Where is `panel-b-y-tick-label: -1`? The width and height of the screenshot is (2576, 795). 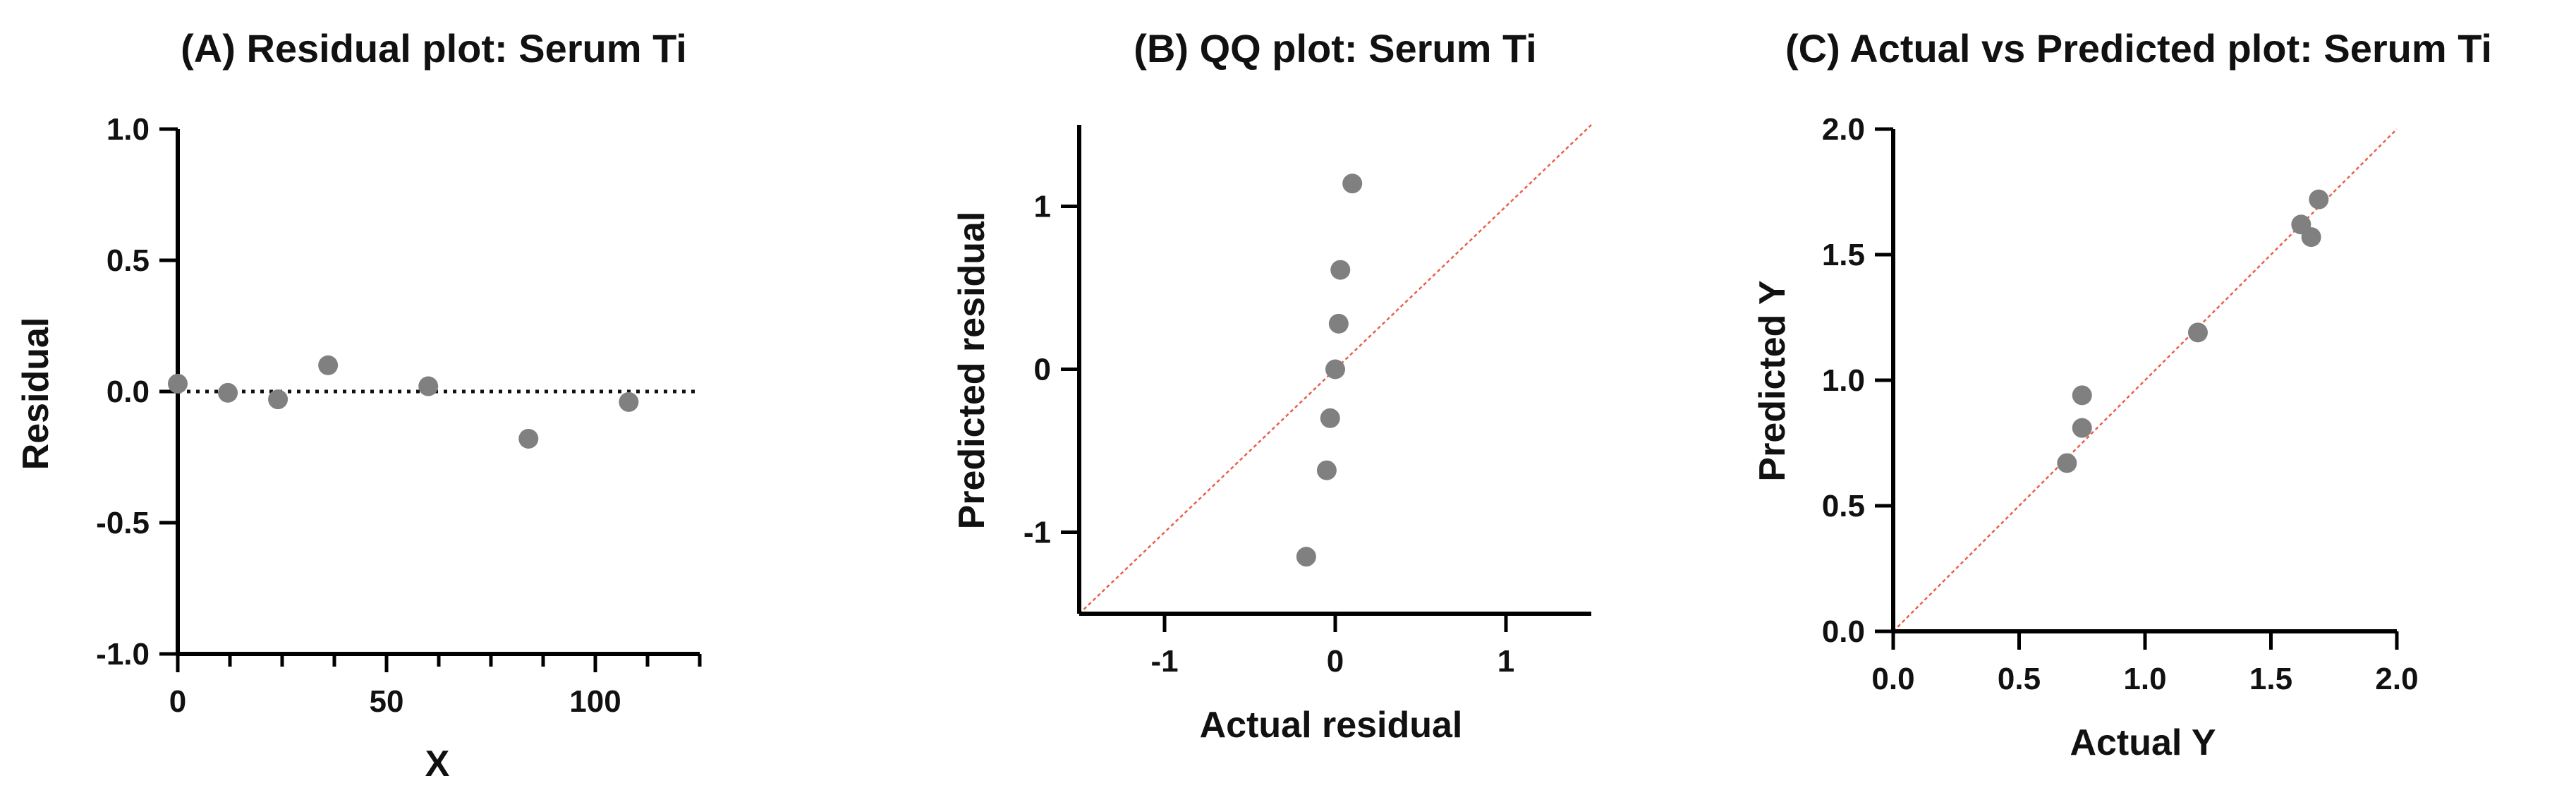
panel-b-y-tick-label: -1 is located at coordinates (1037, 533).